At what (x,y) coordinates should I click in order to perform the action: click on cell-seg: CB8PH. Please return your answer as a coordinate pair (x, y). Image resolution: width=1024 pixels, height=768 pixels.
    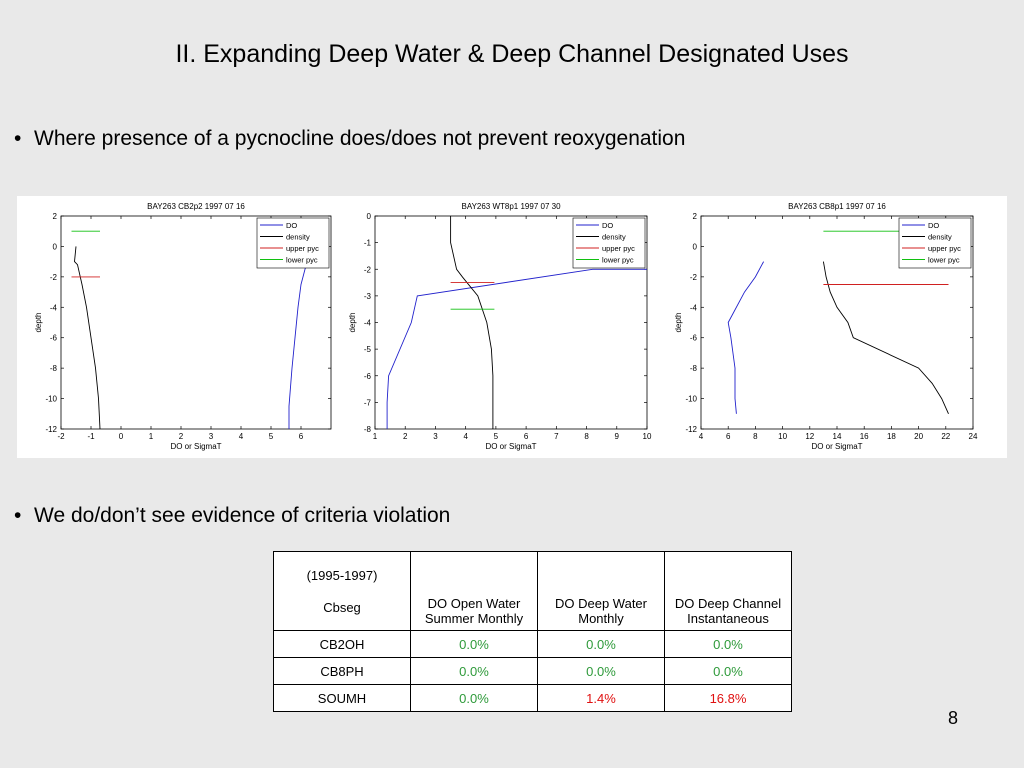
    Looking at the image, I should click on (342, 671).